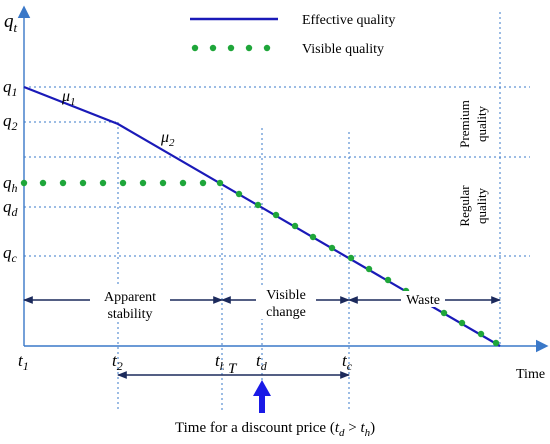 Image resolution: width=550 pixels, height=444 pixels. What do you see at coordinates (530, 374) in the screenshot?
I see `x-axis-label: Time` at bounding box center [530, 374].